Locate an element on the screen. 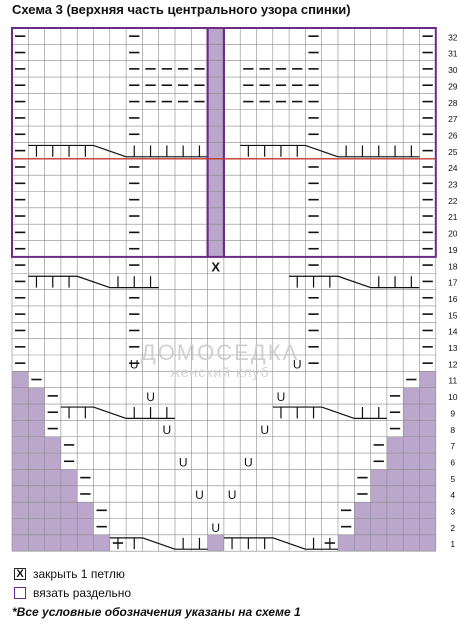 This screenshot has width=460, height=626. row-number: 31 is located at coordinates (453, 54).